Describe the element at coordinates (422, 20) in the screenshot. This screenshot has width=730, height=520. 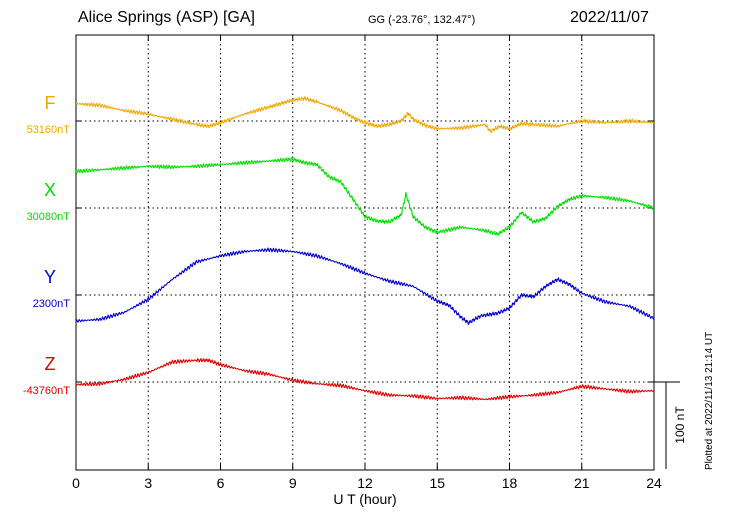
I see `coordinates-label: GG (-23.76°, 132.47°)` at that location.